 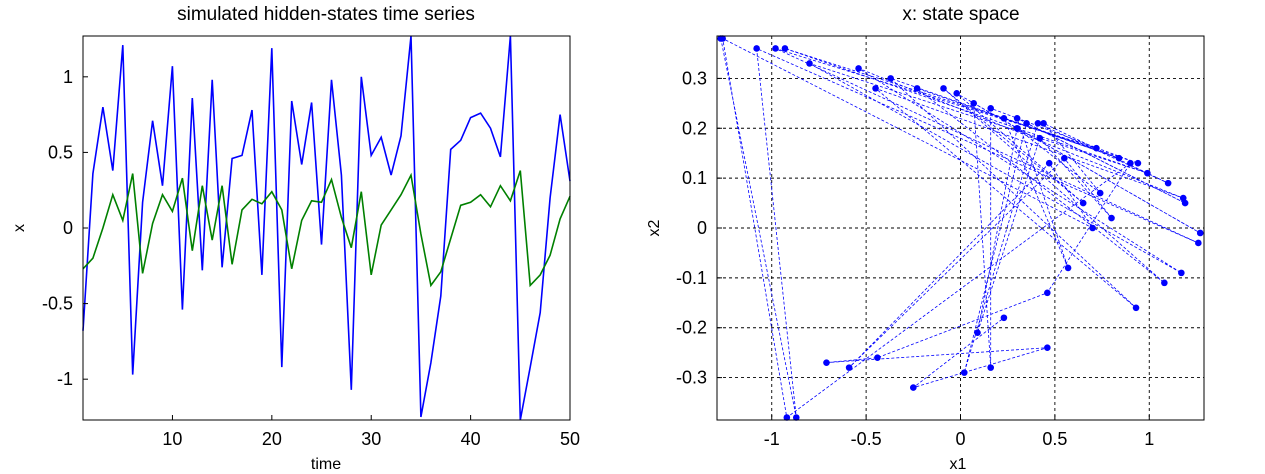 What do you see at coordinates (960, 439) in the screenshot?
I see `x-tick-label-2: 0` at bounding box center [960, 439].